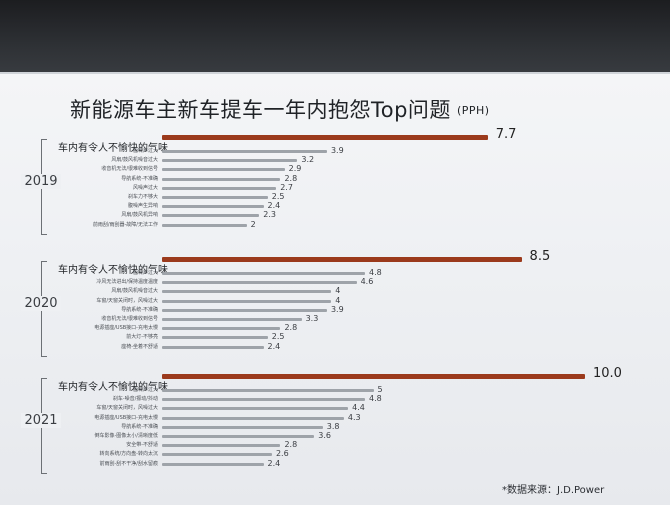 Image resolution: width=670 pixels, height=505 pixels. Describe the element at coordinates (282, 454) in the screenshot. I see `value-label: 2.6` at that location.